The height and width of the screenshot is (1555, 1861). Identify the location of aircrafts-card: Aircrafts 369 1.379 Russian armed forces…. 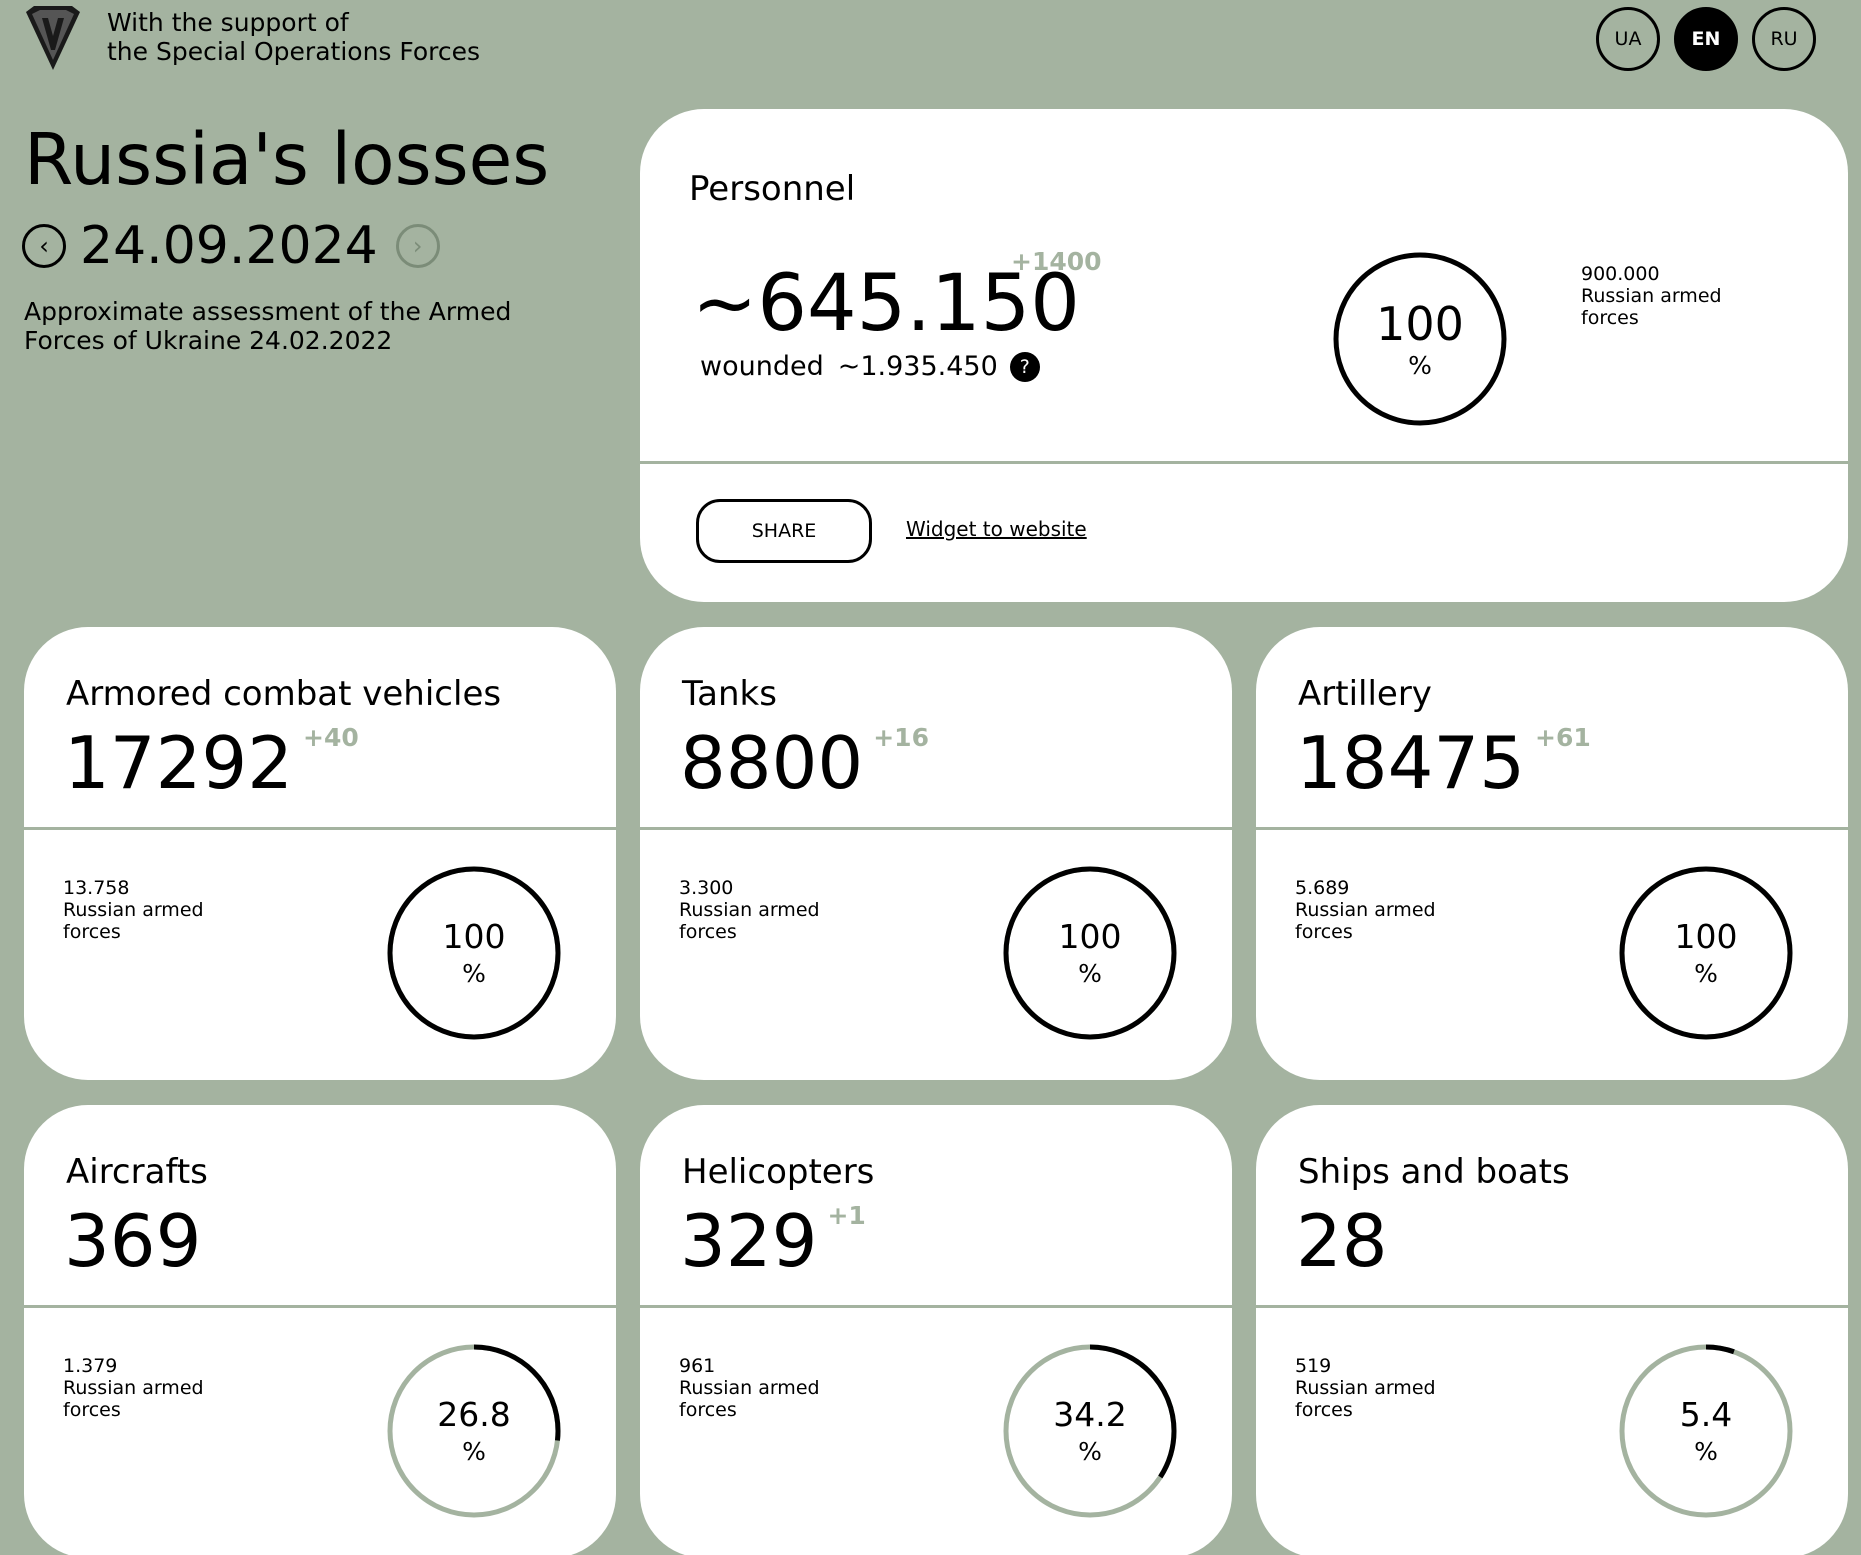
(320, 1330).